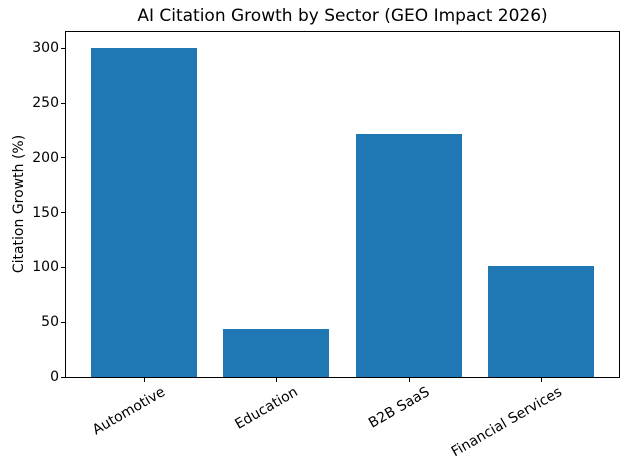 The height and width of the screenshot is (470, 630). I want to click on x-axis-tick-label-automotive: Automotive, so click(129, 411).